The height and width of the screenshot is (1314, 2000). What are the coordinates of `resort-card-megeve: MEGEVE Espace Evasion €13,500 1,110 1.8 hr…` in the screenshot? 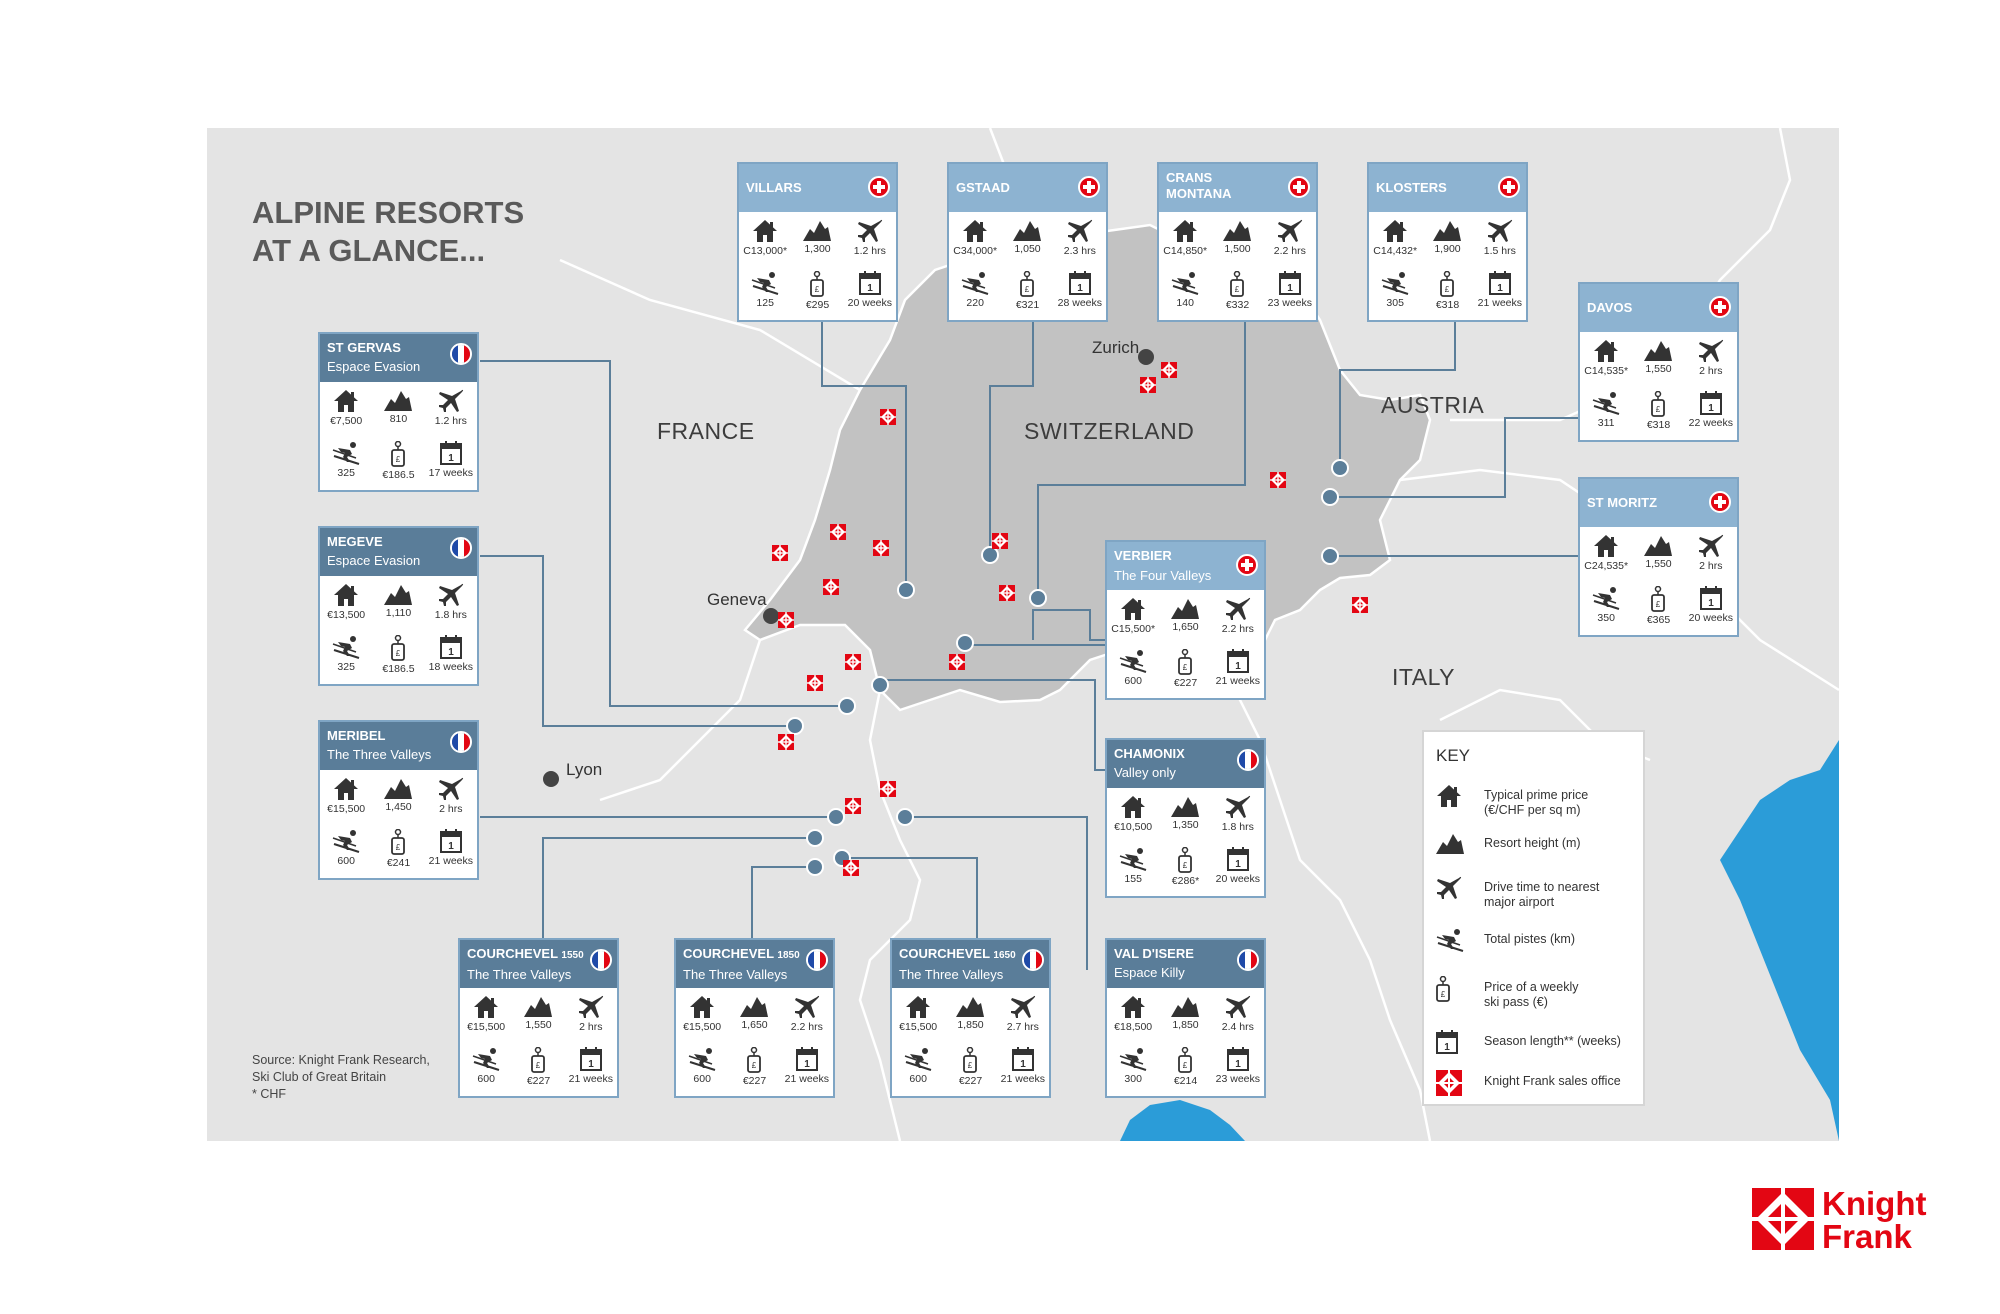 It's located at (398, 606).